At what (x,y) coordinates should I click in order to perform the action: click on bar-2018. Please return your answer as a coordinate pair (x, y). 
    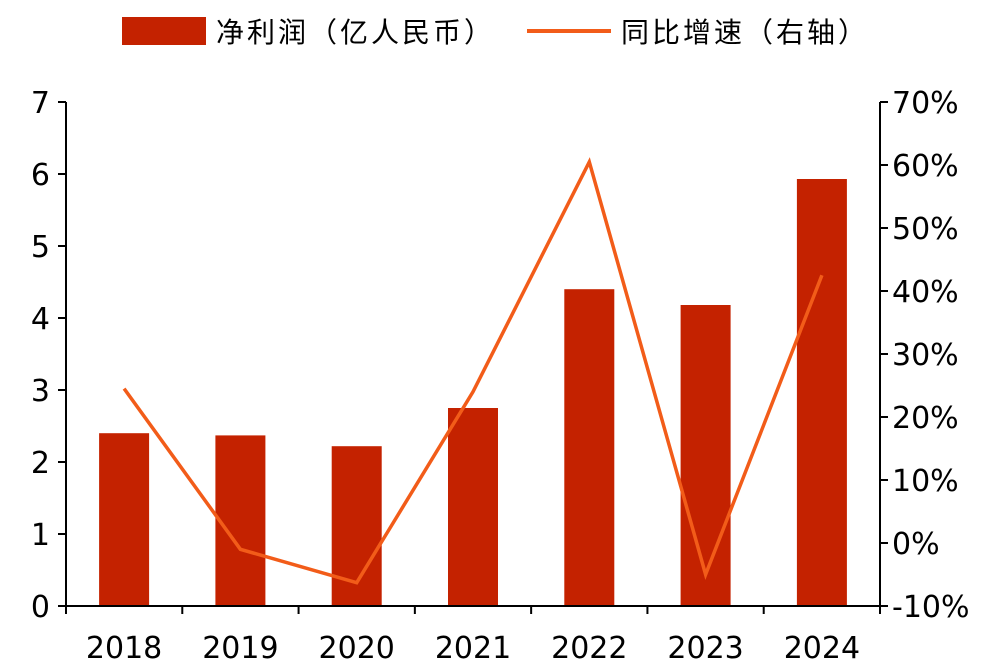
    Looking at the image, I should click on (124, 519).